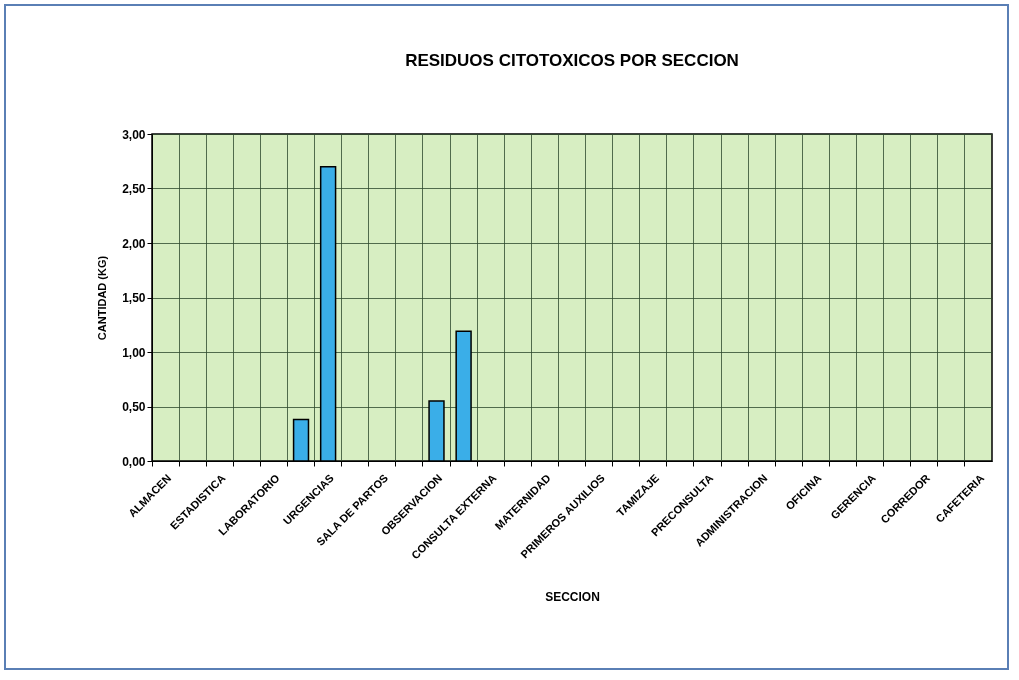 This screenshot has width=1019, height=680. I want to click on x-axis-title: SECCION, so click(572, 596).